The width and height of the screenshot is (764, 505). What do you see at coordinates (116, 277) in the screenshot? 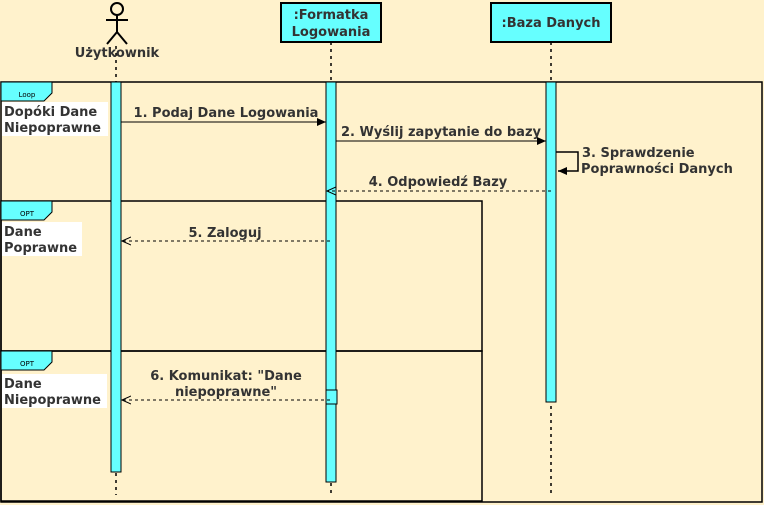
I see `activation-user` at bounding box center [116, 277].